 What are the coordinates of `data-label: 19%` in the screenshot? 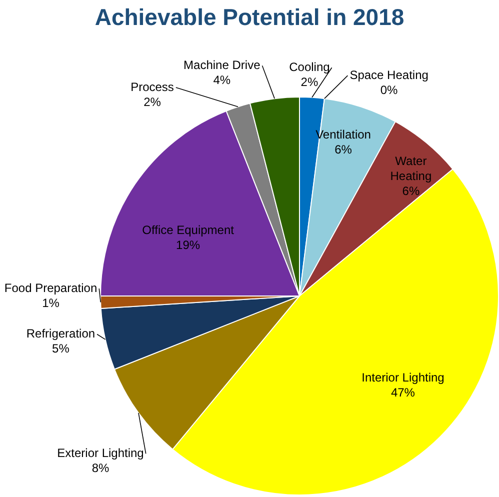 It's located at (188, 245).